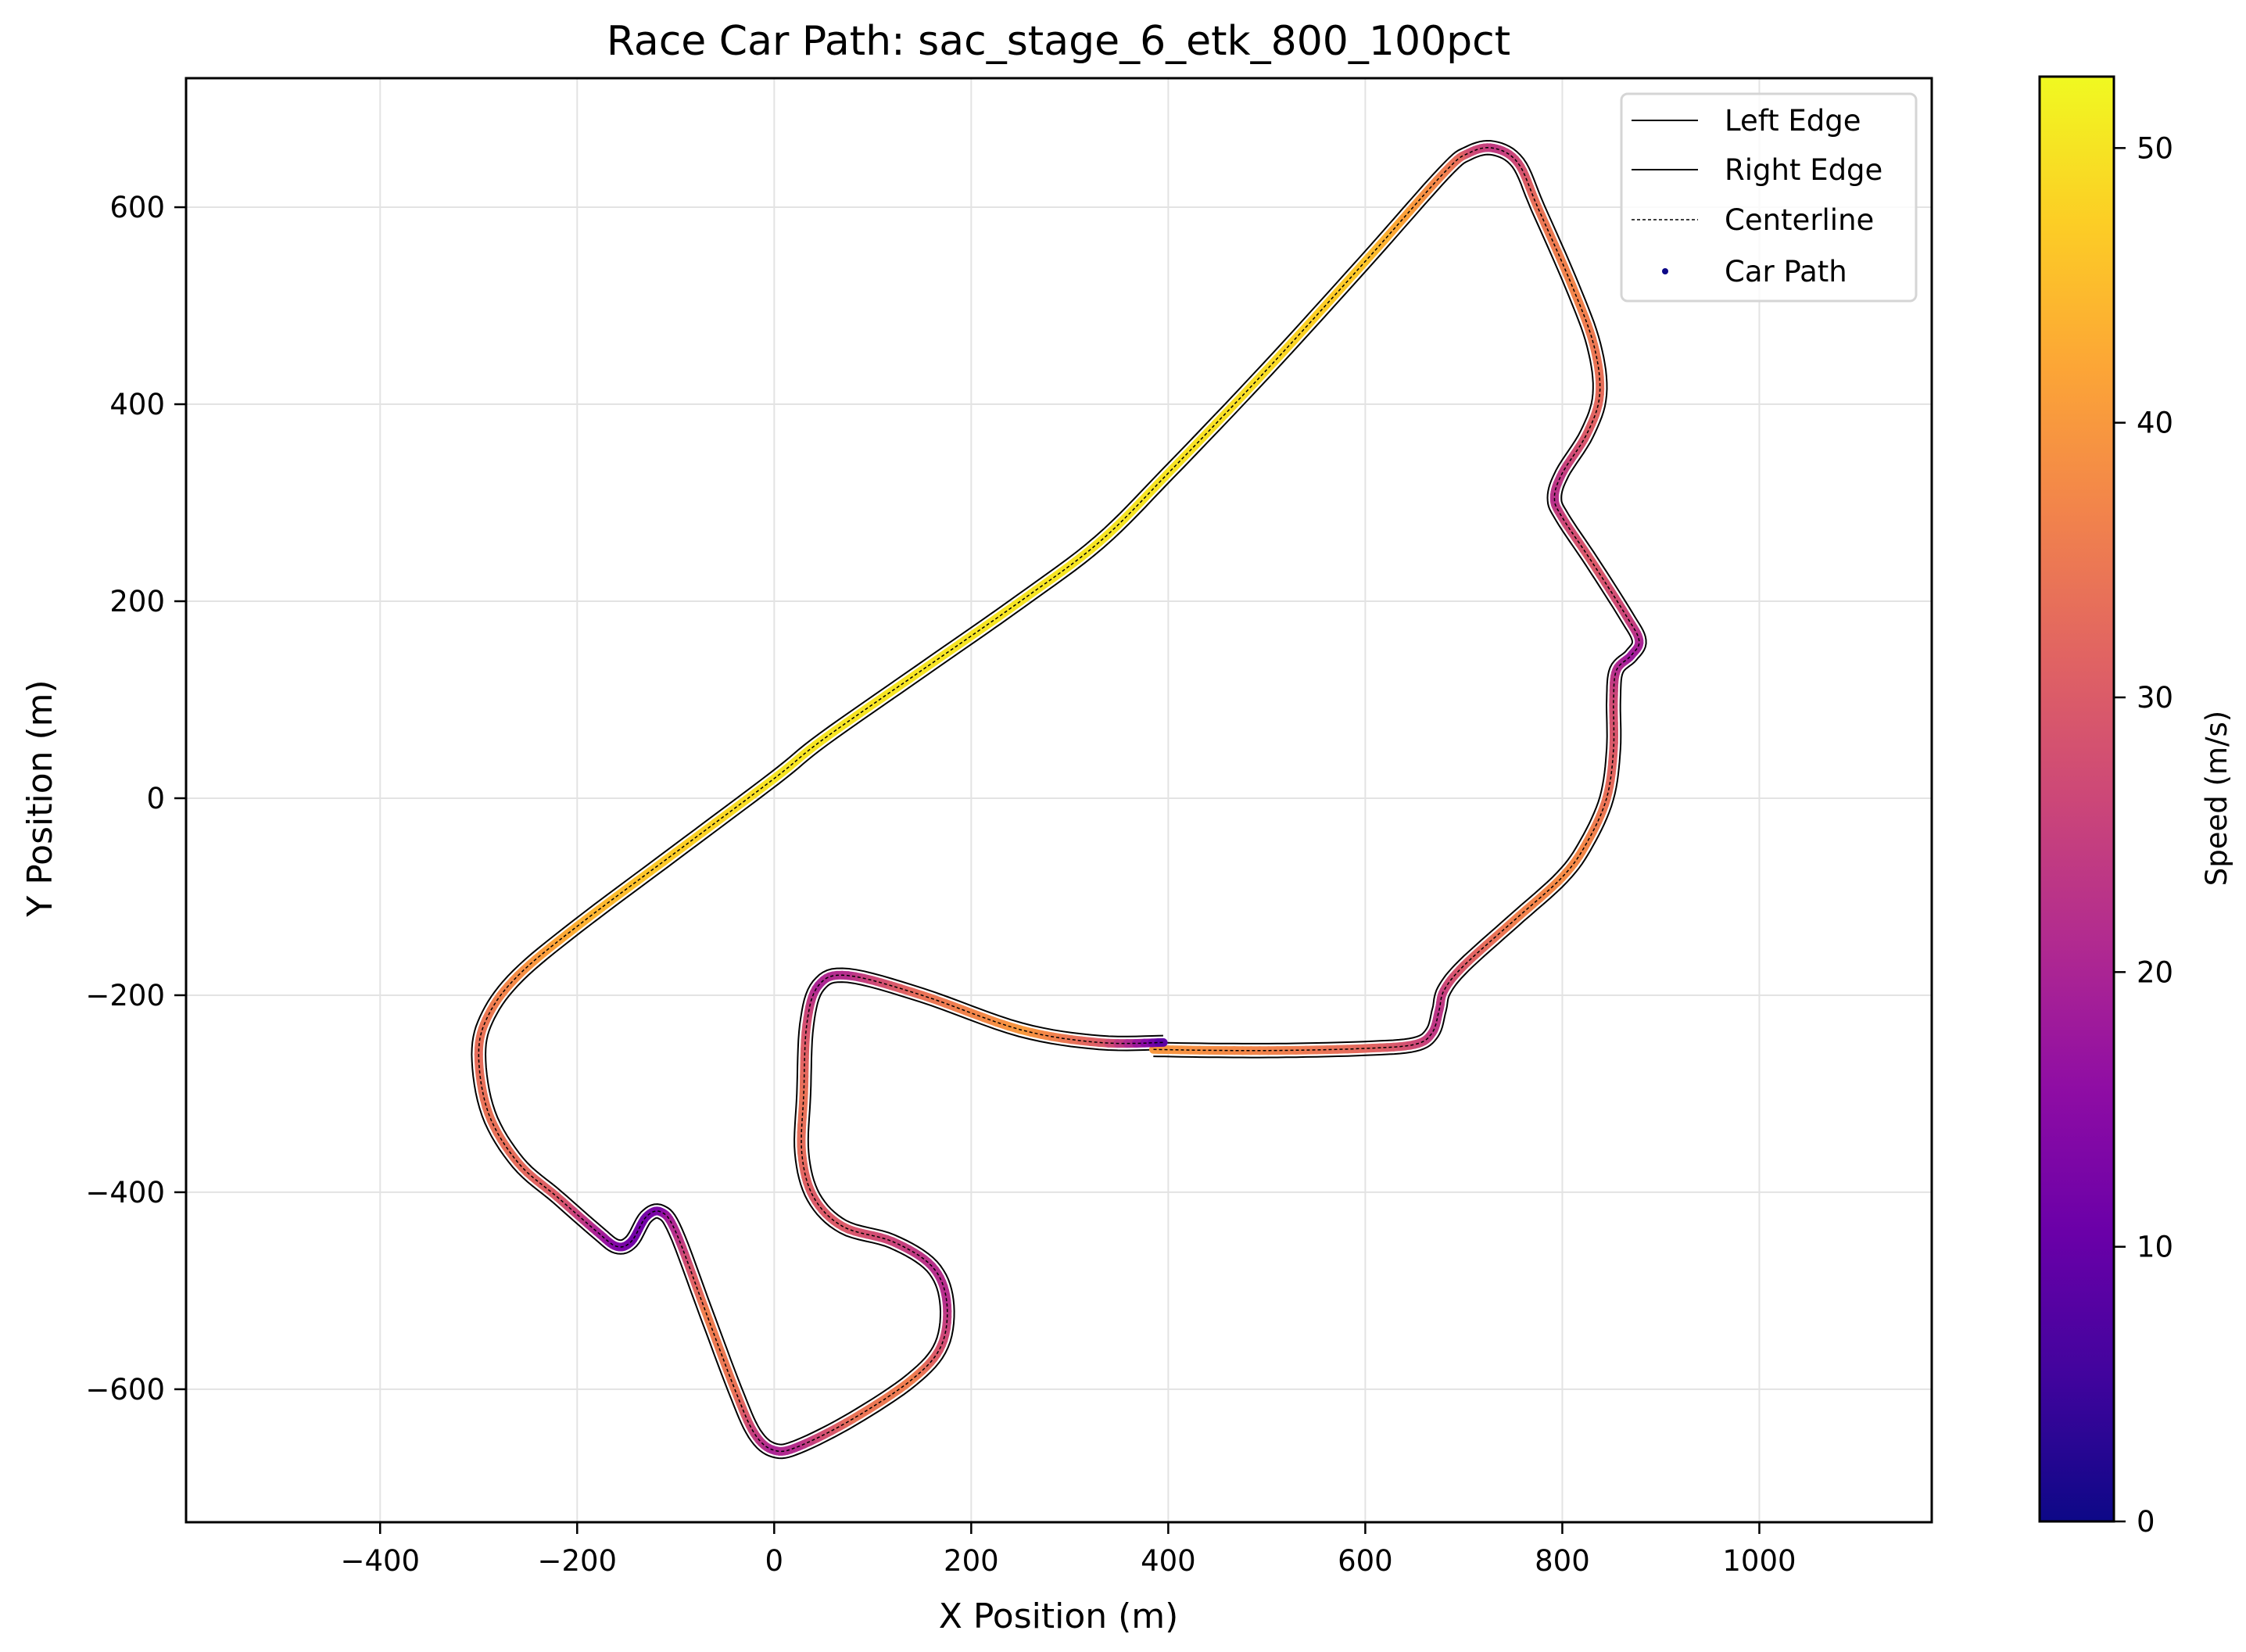  I want to click on y-tick-label: 600, so click(137, 207).